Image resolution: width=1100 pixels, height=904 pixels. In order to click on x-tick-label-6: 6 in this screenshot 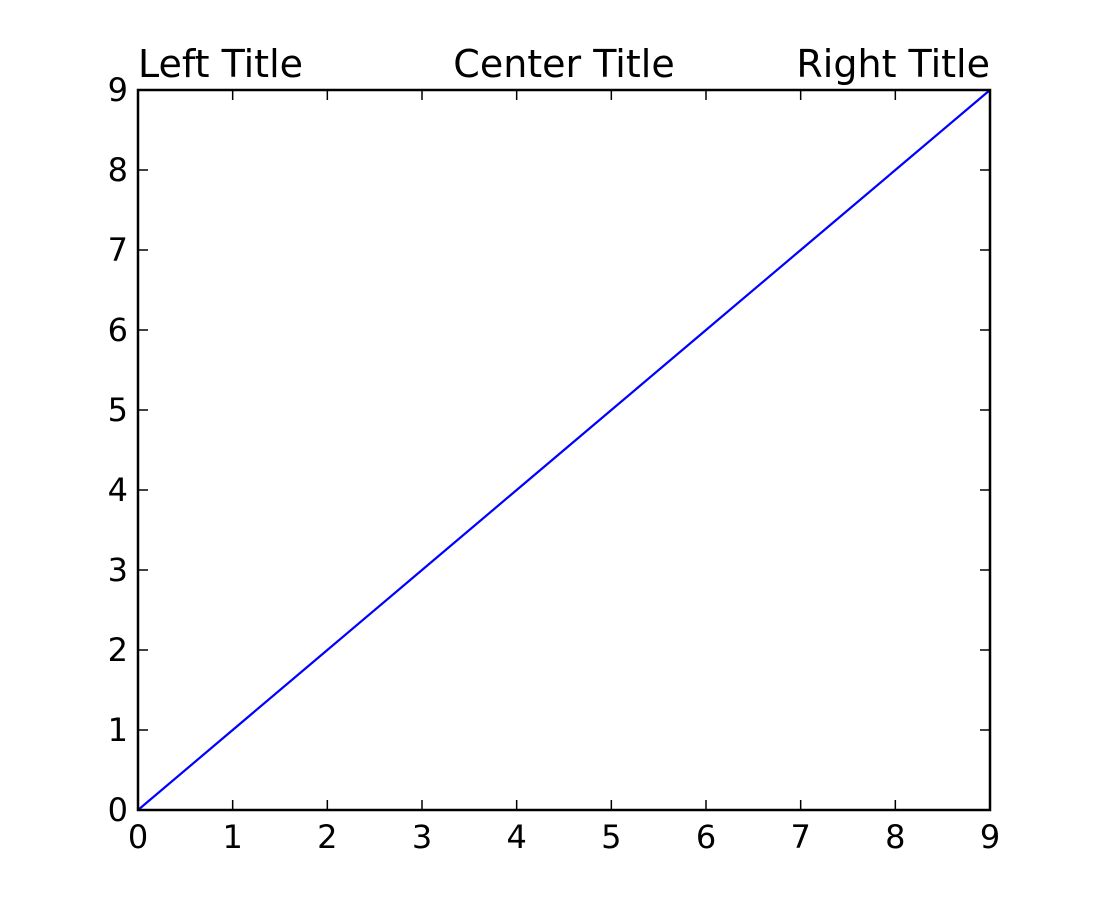, I will do `click(706, 837)`.